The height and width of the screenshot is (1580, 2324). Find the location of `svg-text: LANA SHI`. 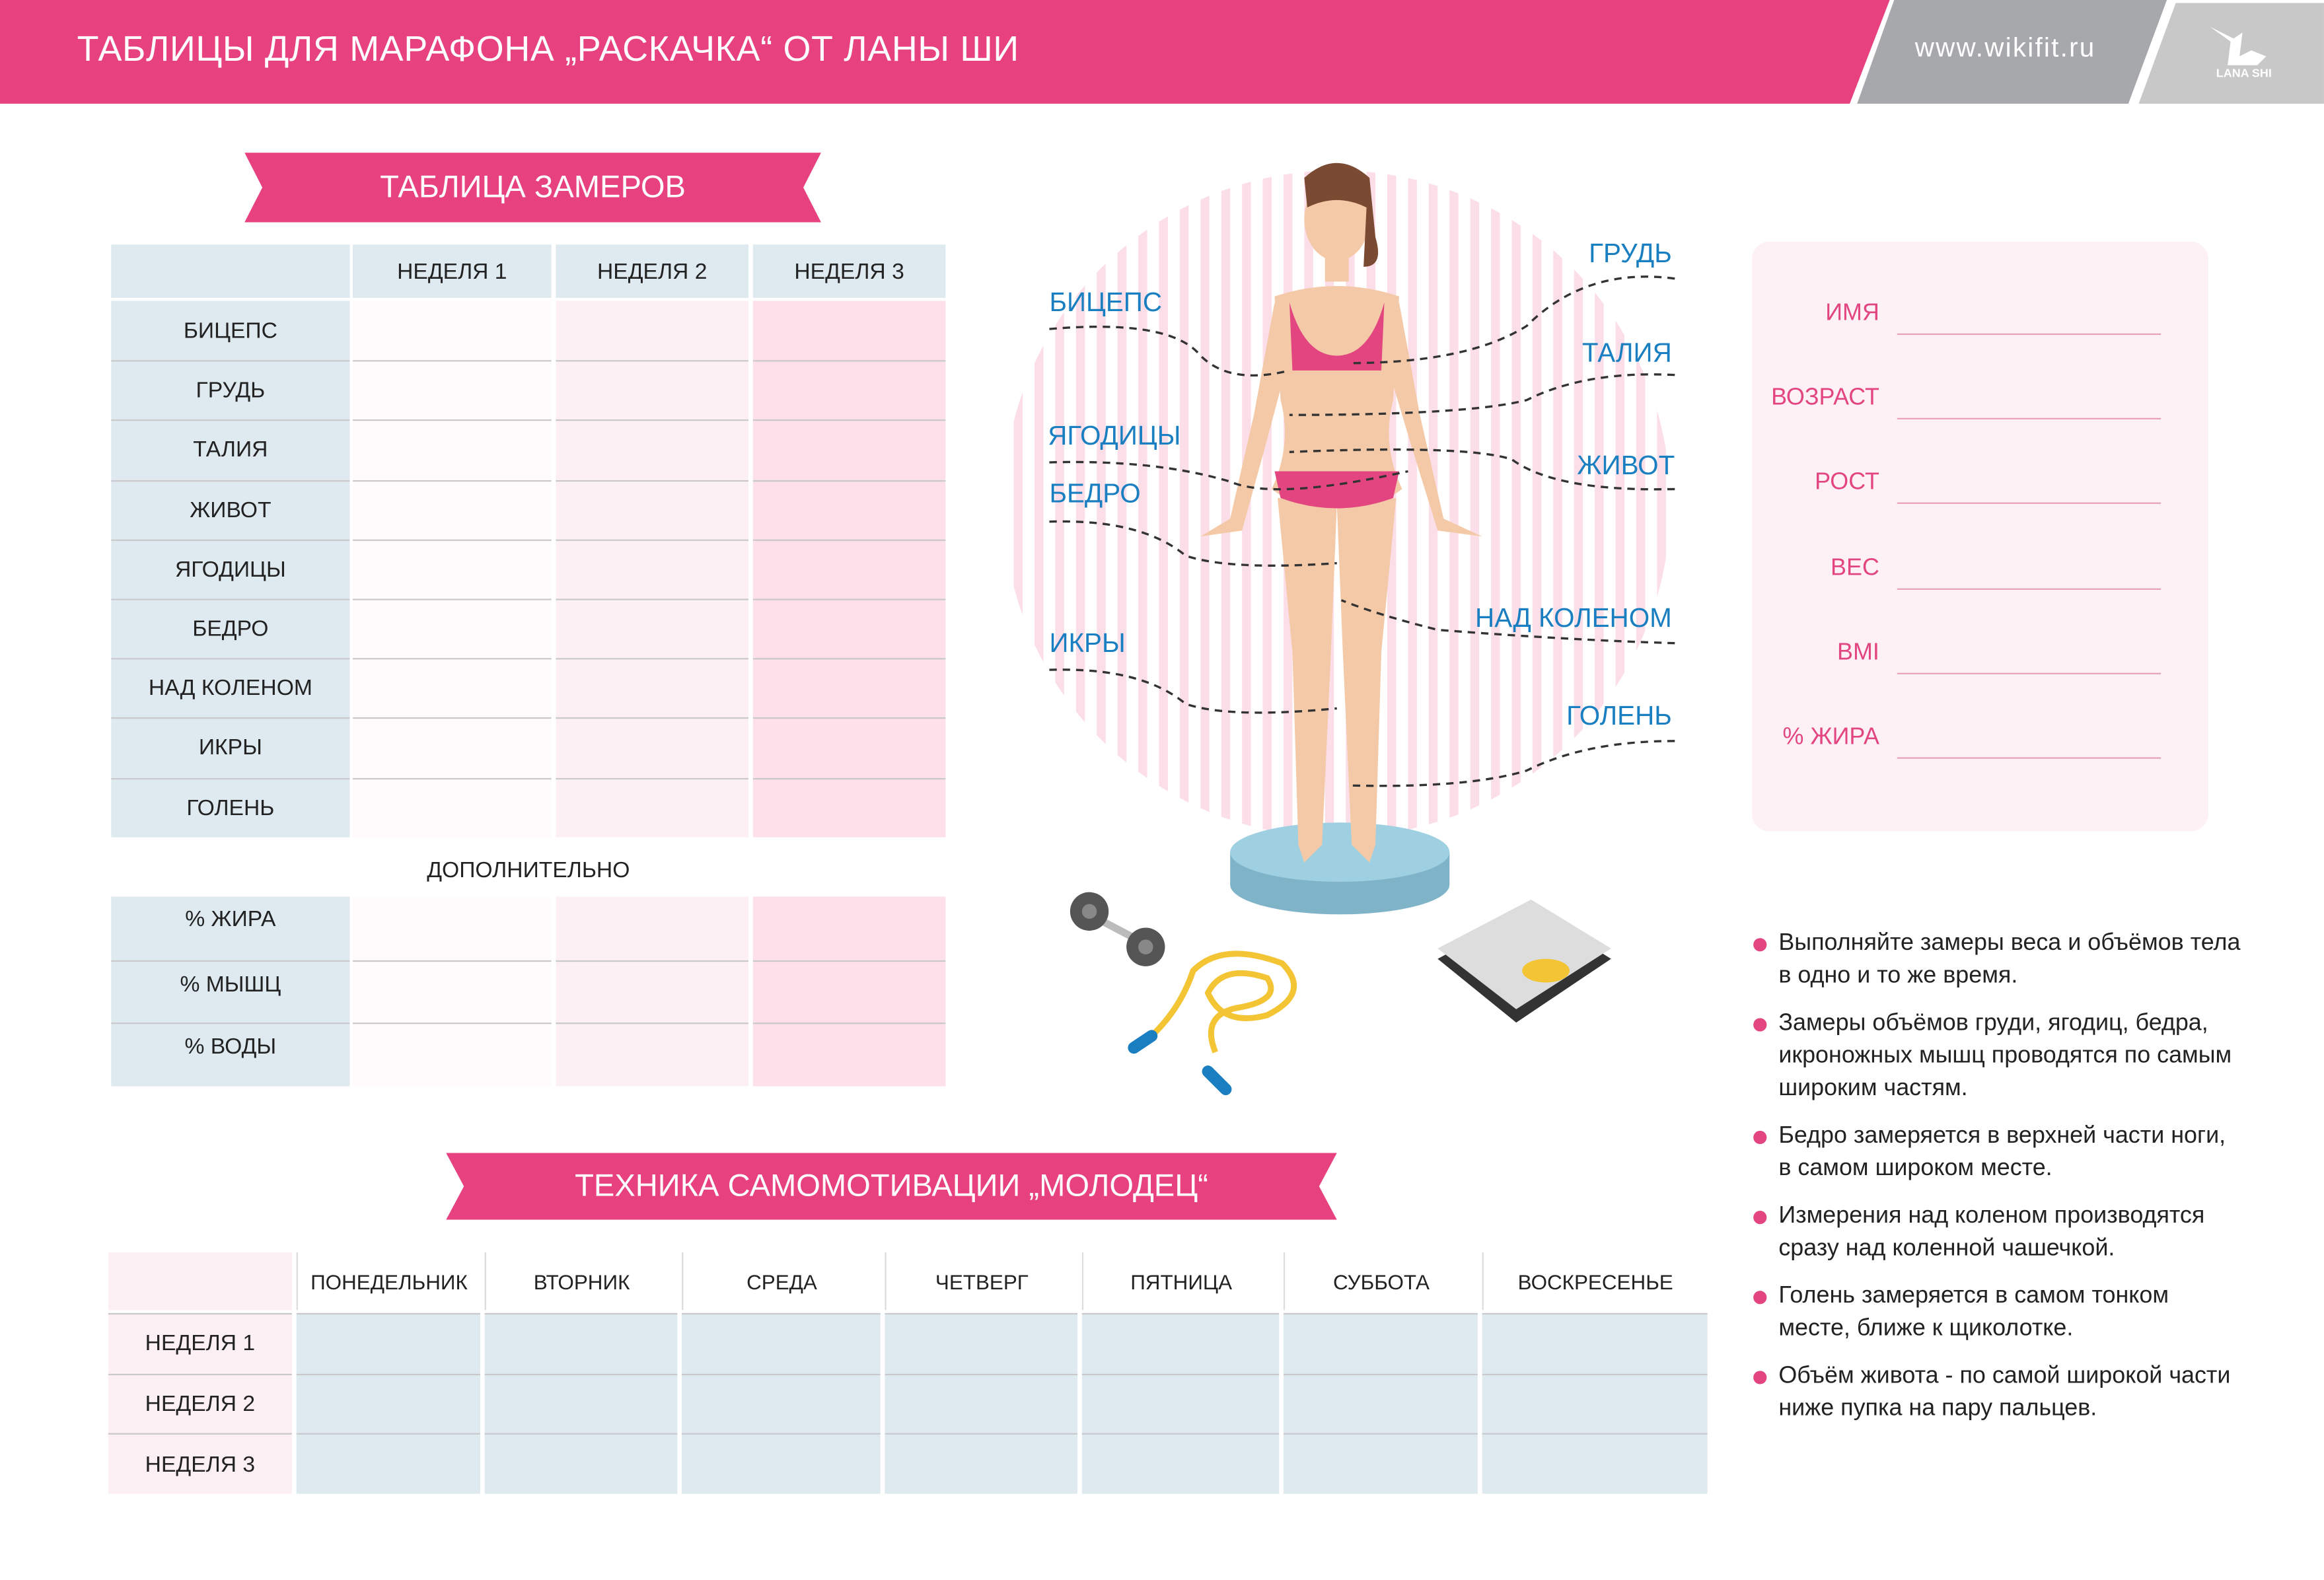

svg-text: LANA SHI is located at coordinates (2244, 73).